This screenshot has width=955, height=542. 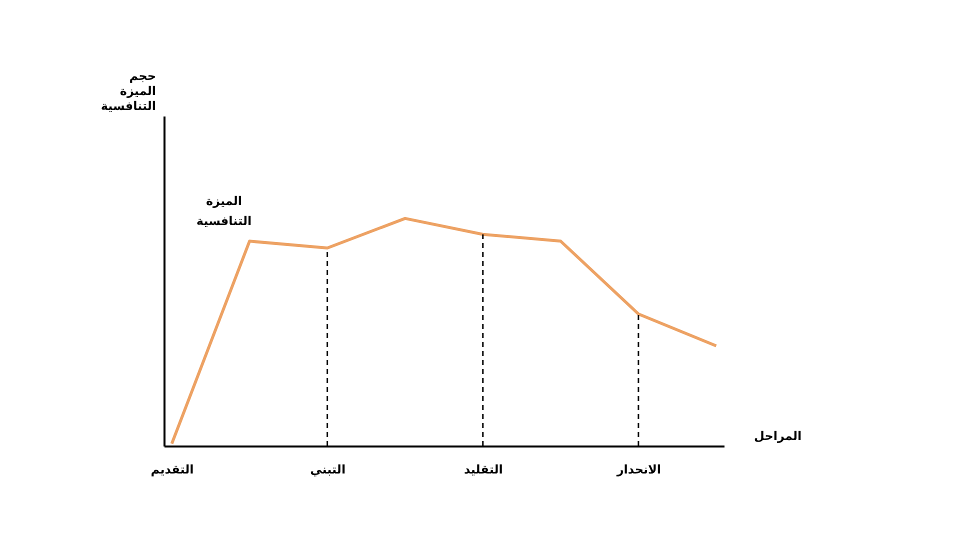 I want to click on x-tick-label: التقديم, so click(x=172, y=469).